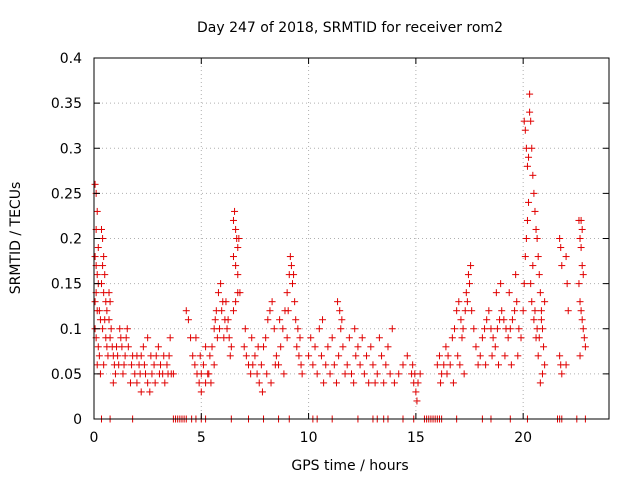 This screenshot has height=484, width=640. What do you see at coordinates (66, 194) in the screenshot?
I see `y-tick-label: 0.25` at bounding box center [66, 194].